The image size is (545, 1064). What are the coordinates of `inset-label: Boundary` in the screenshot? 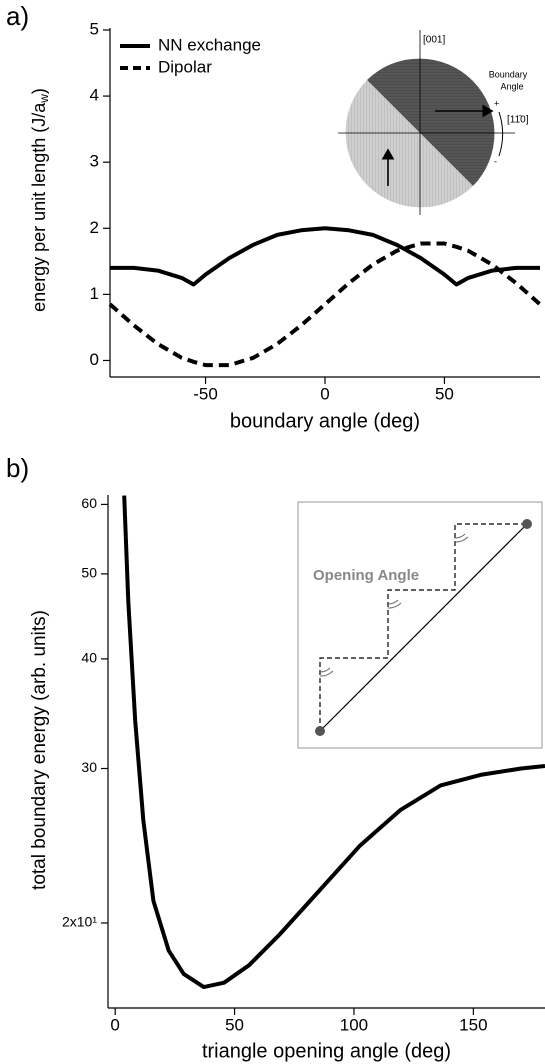 It's located at (508, 74).